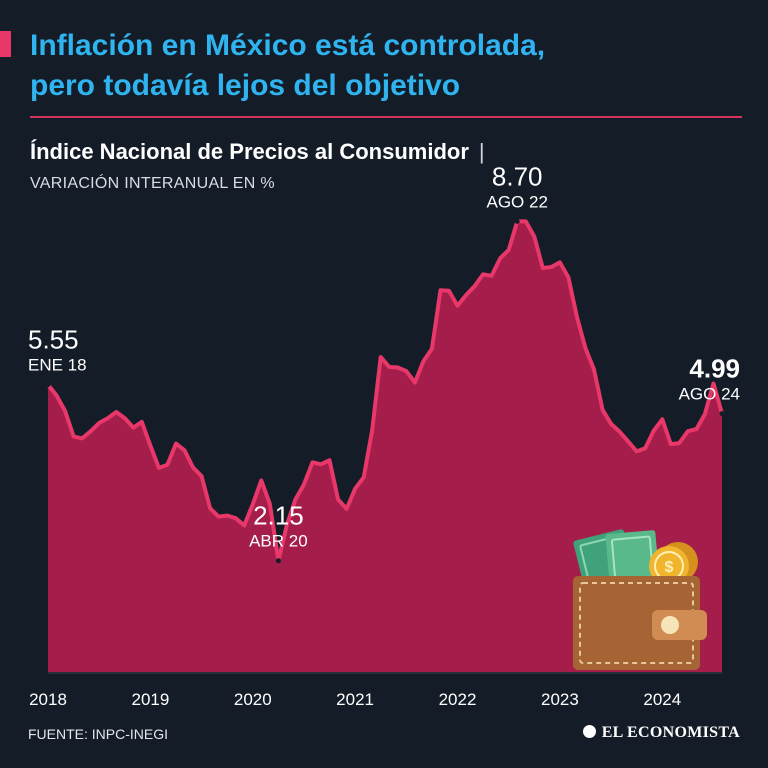  Describe the element at coordinates (670, 732) in the screenshot. I see `brand-name: EL ECONOMISTA` at that location.